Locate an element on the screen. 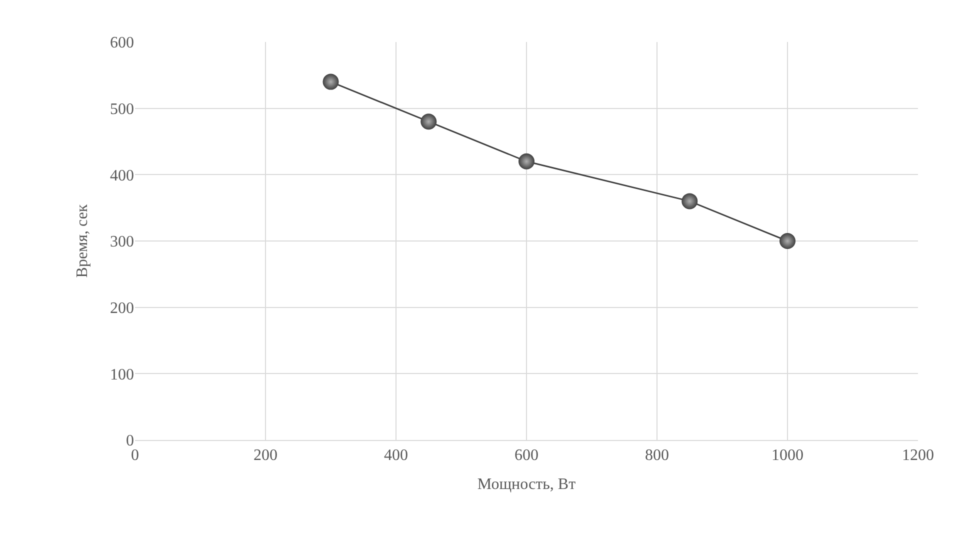 This screenshot has height=544, width=957. x-tick-label: 1000 is located at coordinates (788, 455).